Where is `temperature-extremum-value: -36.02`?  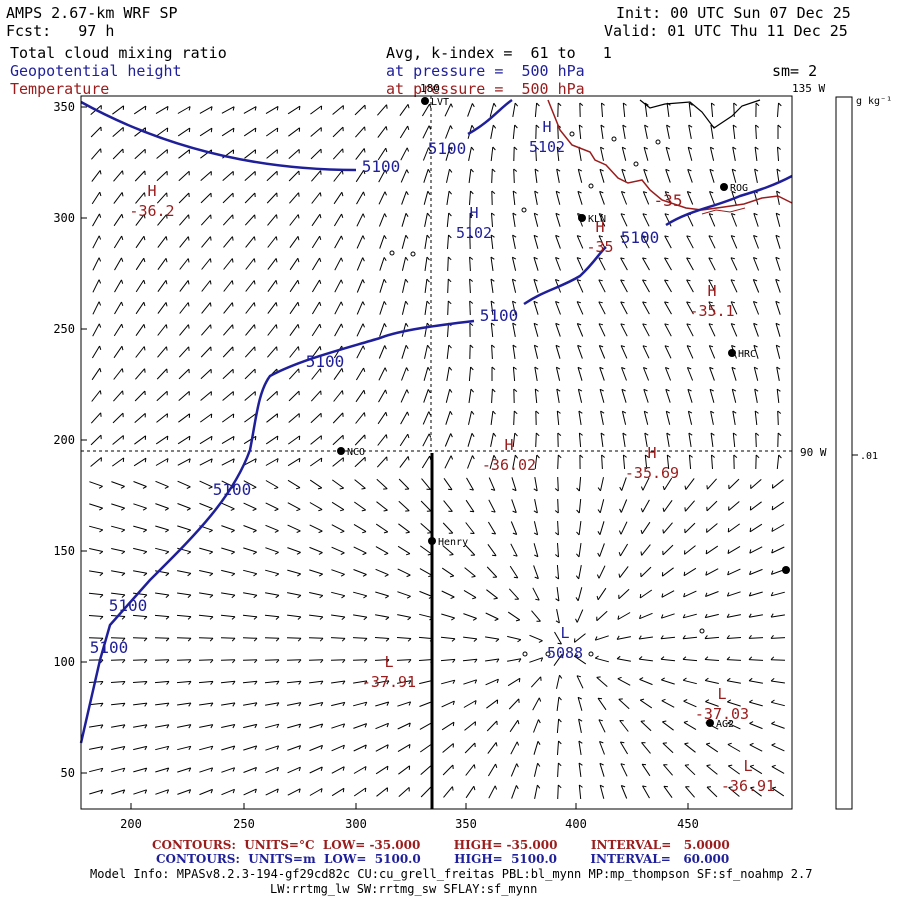 temperature-extremum-value: -36.02 is located at coordinates (509, 465).